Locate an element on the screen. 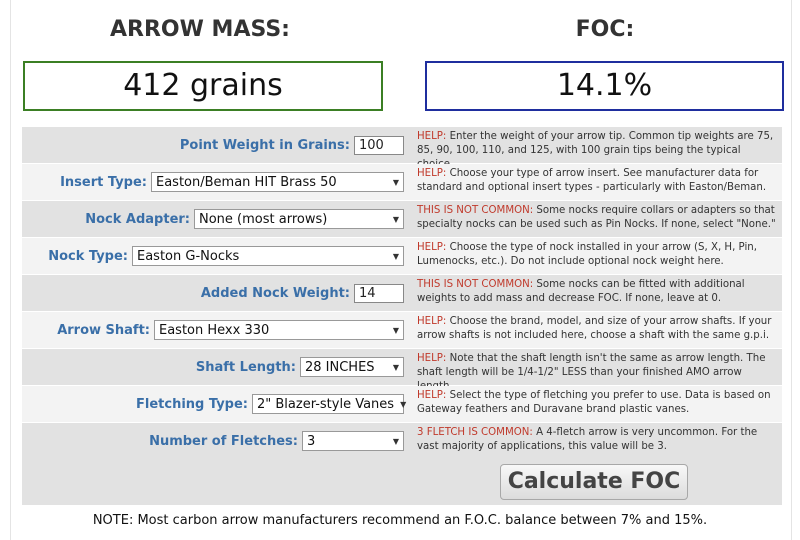  arrow-shaft-value: Easton Hexx 330 is located at coordinates (214, 330).